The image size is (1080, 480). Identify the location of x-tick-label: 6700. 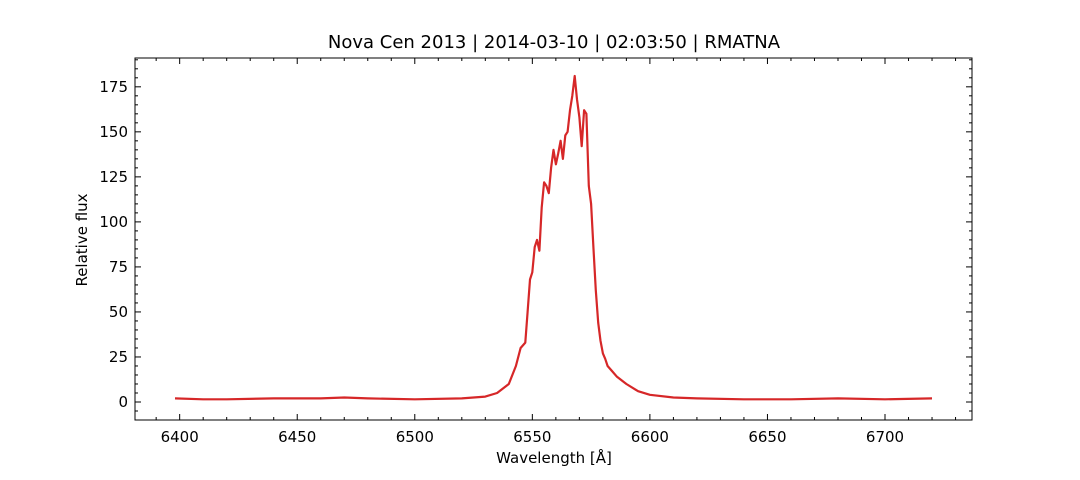
(885, 437).